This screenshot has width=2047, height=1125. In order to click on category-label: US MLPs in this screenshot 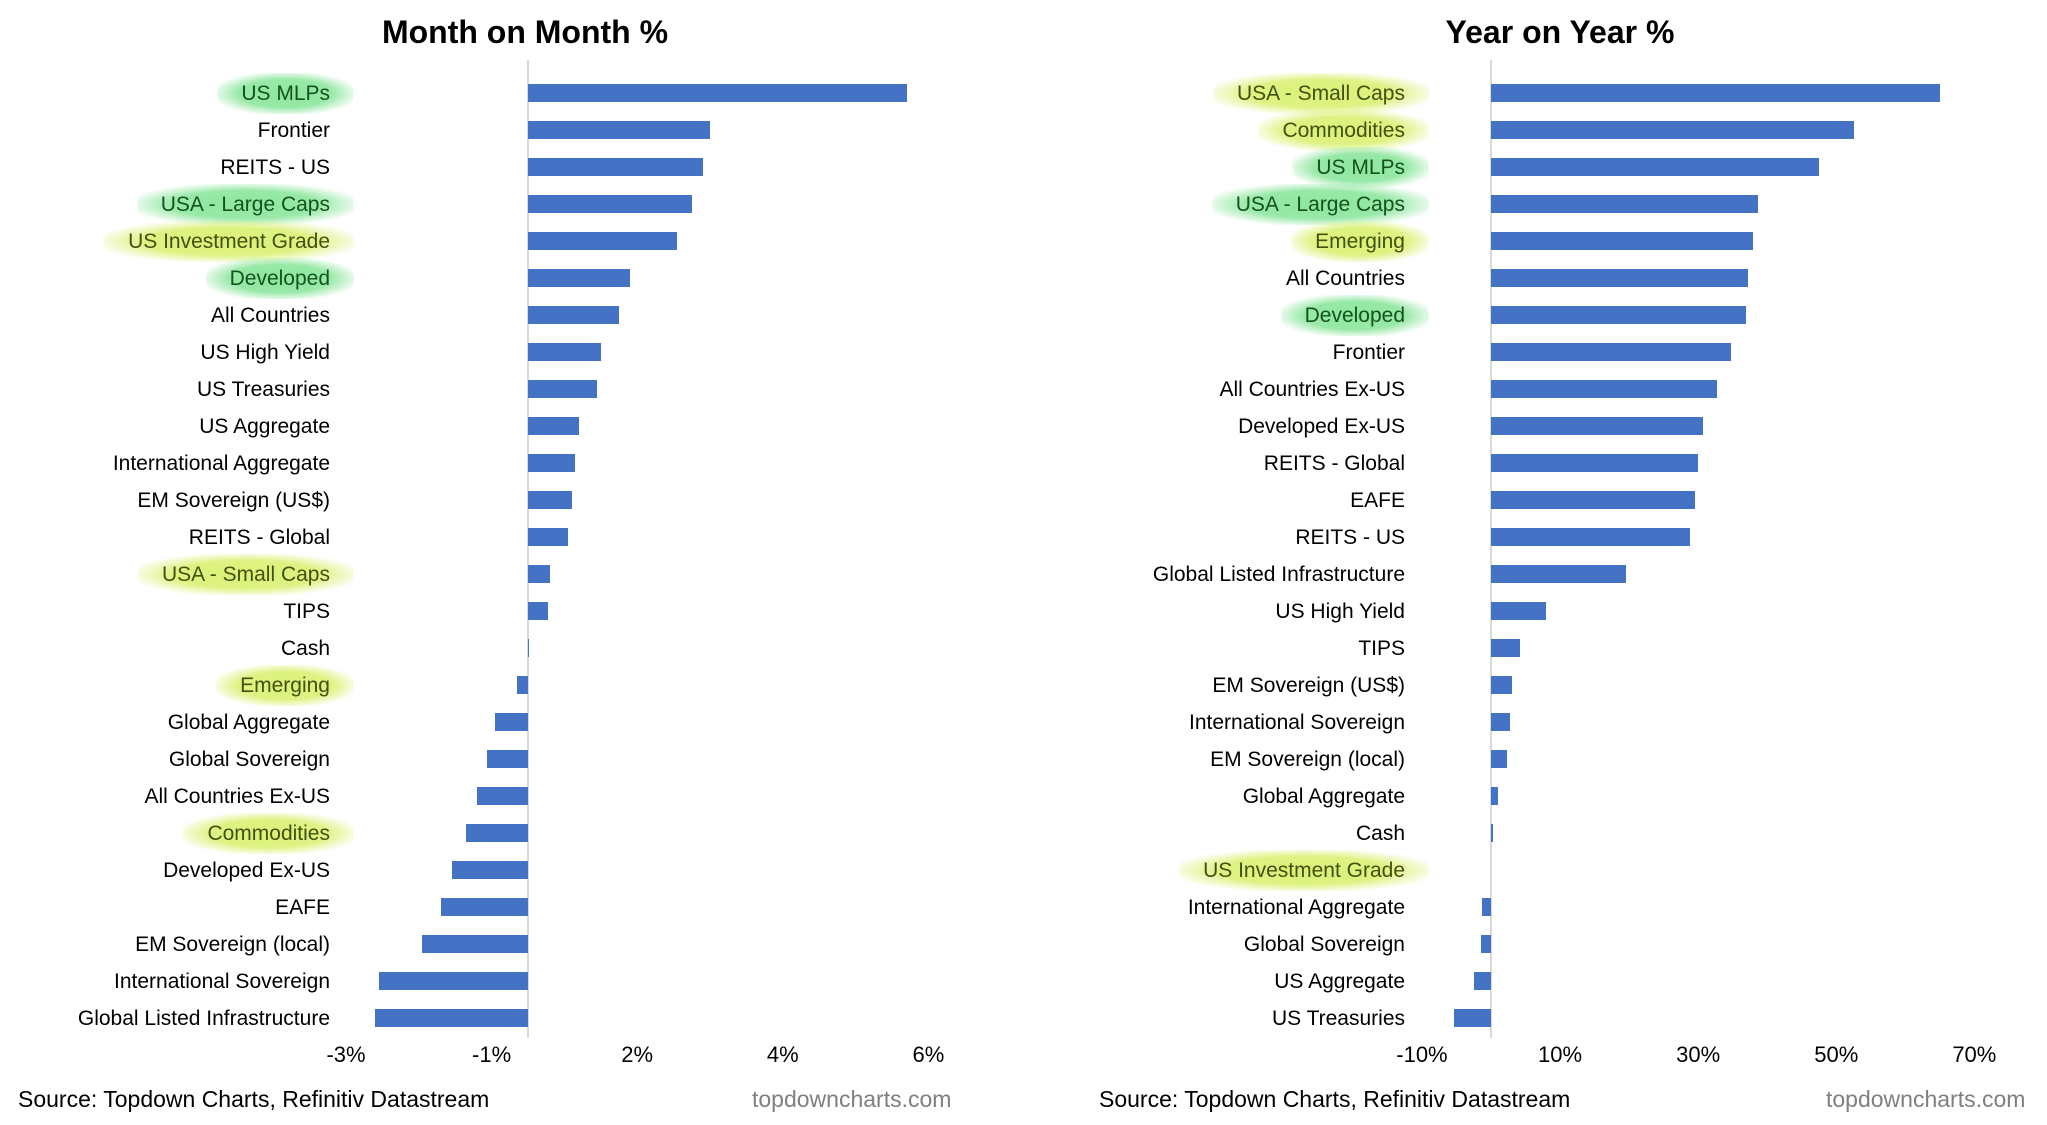, I will do `click(285, 93)`.